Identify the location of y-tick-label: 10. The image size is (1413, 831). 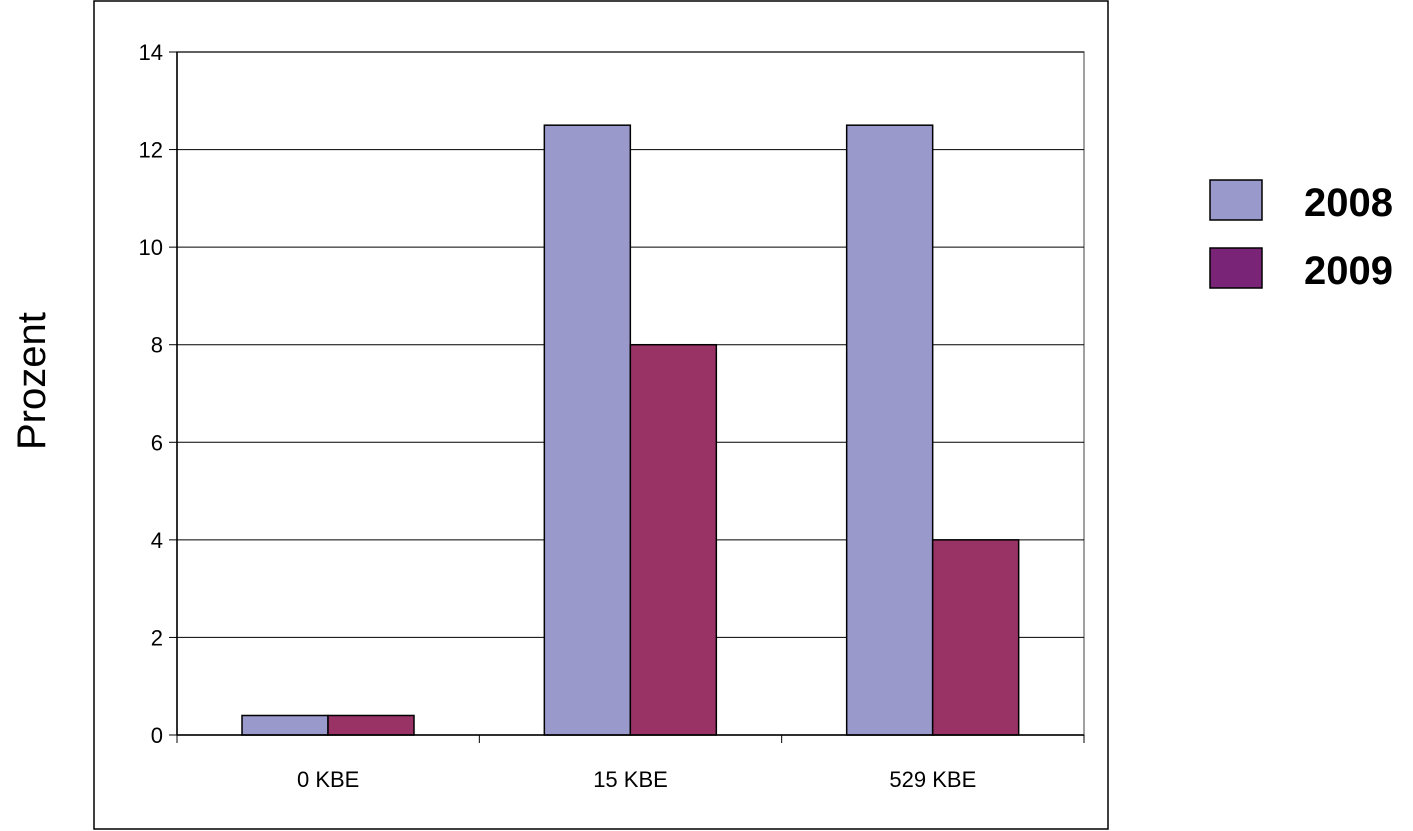
(151, 247).